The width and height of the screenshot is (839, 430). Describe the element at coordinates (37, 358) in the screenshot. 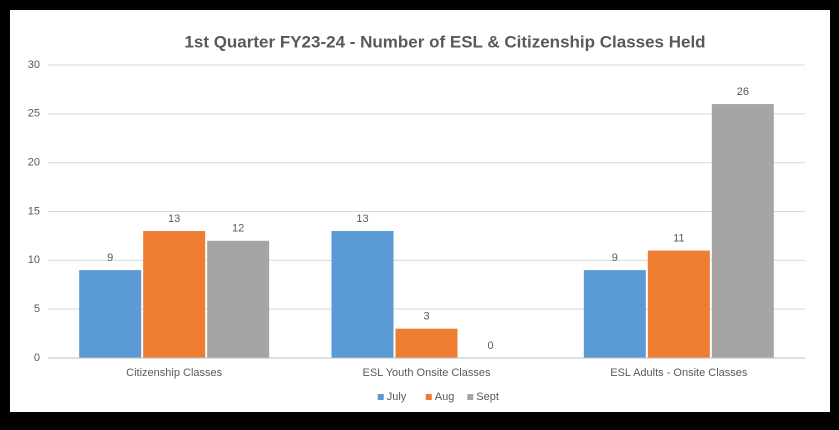

I see `y-tick-label: 0` at that location.